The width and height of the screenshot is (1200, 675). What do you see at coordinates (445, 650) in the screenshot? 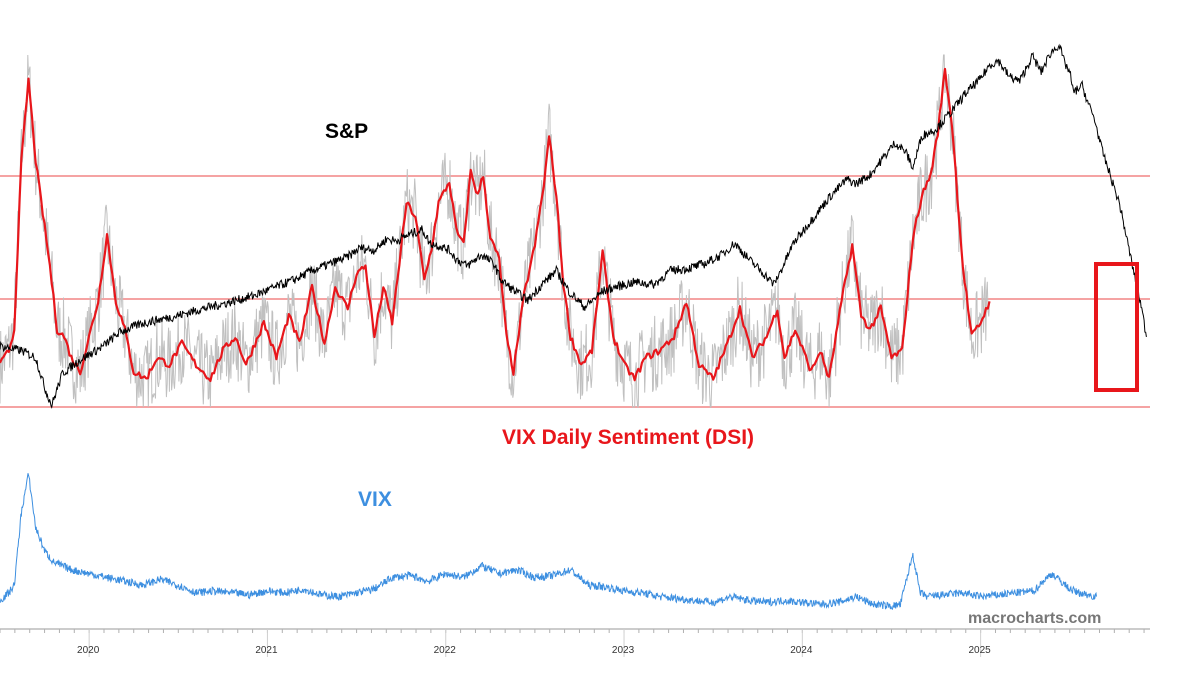
I see `x-tick-label: 2022` at bounding box center [445, 650].